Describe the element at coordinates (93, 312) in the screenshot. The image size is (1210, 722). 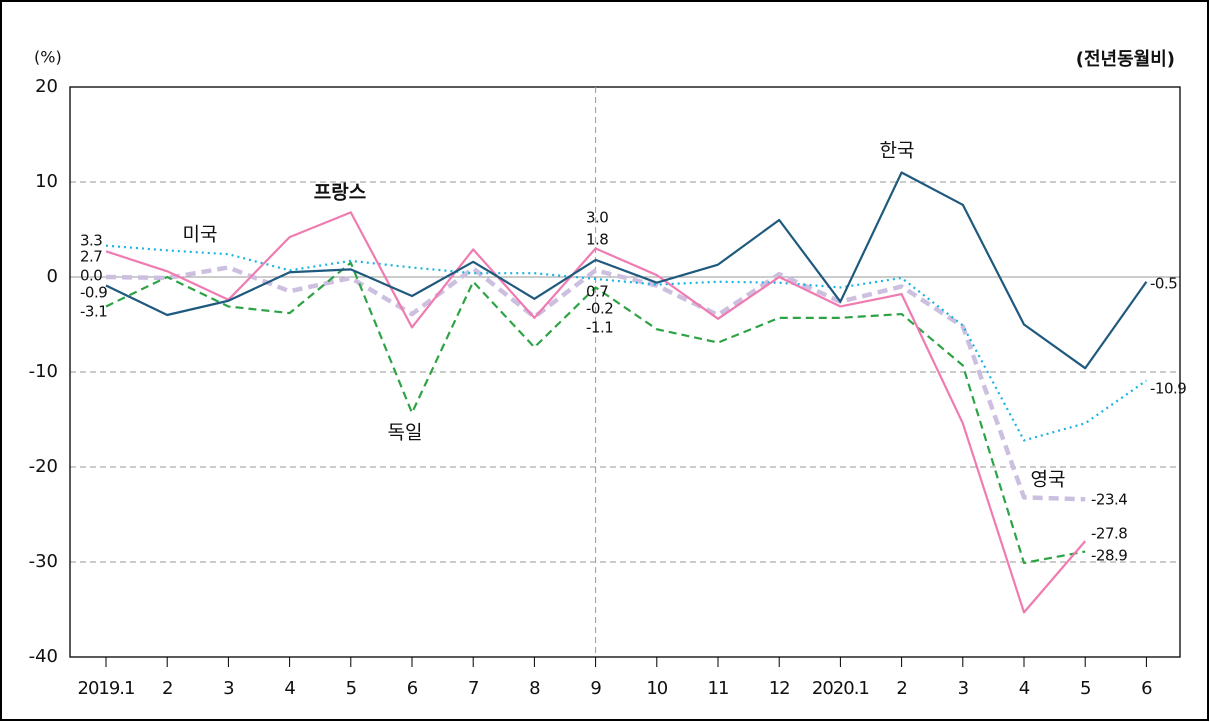
I see `value-label: -3.1` at that location.